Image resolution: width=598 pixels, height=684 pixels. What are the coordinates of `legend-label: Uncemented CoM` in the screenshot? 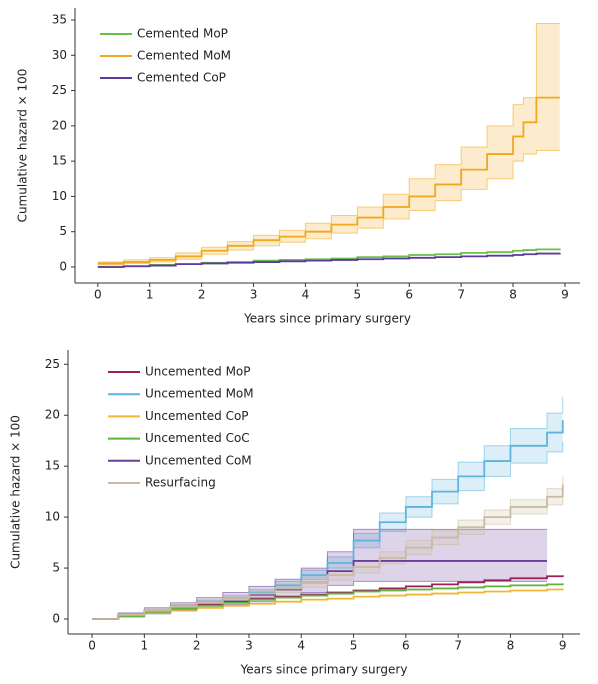 It's located at (198, 460).